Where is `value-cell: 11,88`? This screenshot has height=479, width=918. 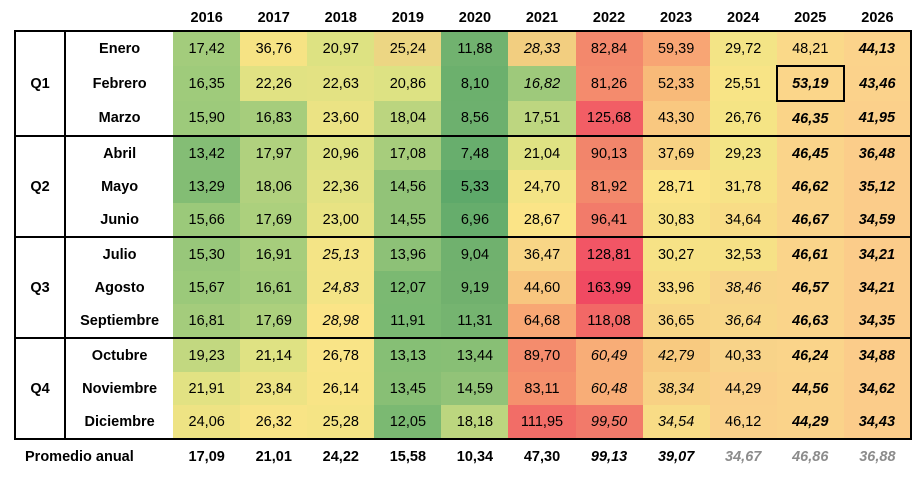
value-cell: 11,88 is located at coordinates (475, 48).